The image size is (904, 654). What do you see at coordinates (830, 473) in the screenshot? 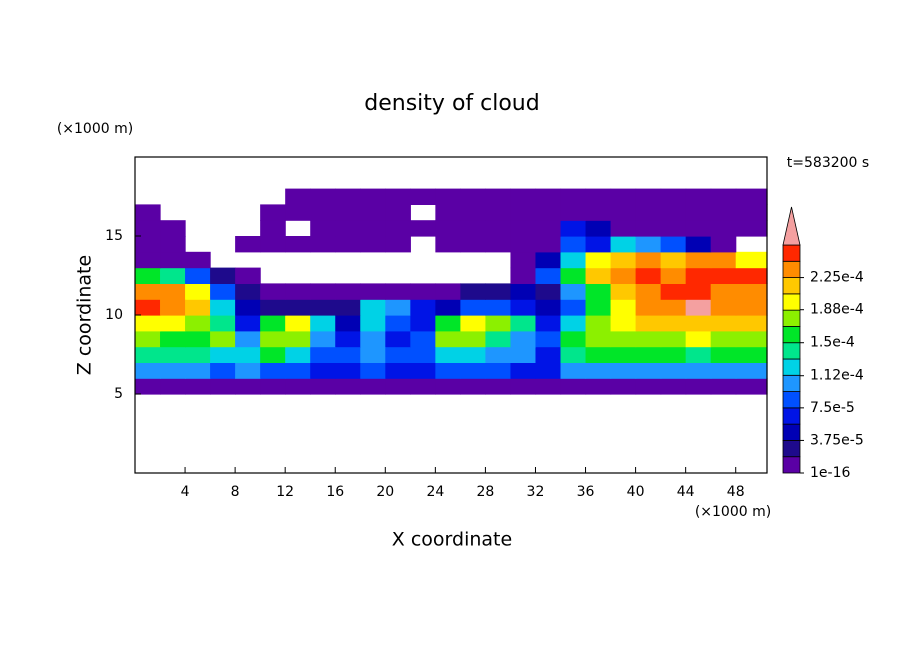
I see `colorbar-label: 1e-16` at bounding box center [830, 473].